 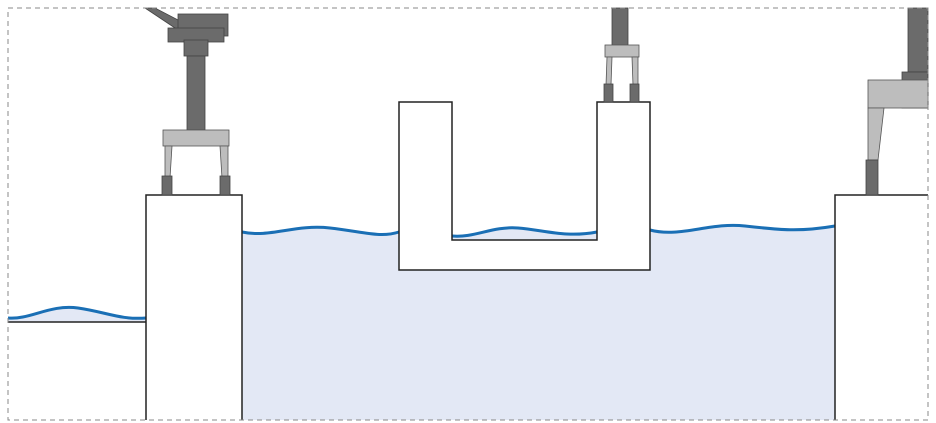 What do you see at coordinates (621, 55) in the screenshot?
I see `crane-middle` at bounding box center [621, 55].